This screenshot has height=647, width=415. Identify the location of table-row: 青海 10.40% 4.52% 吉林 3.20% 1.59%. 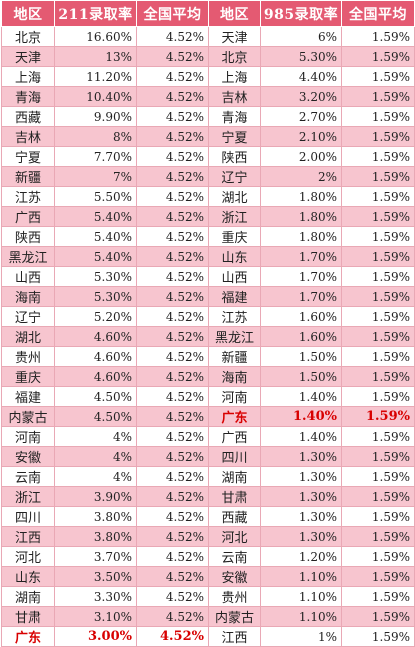
(208, 96).